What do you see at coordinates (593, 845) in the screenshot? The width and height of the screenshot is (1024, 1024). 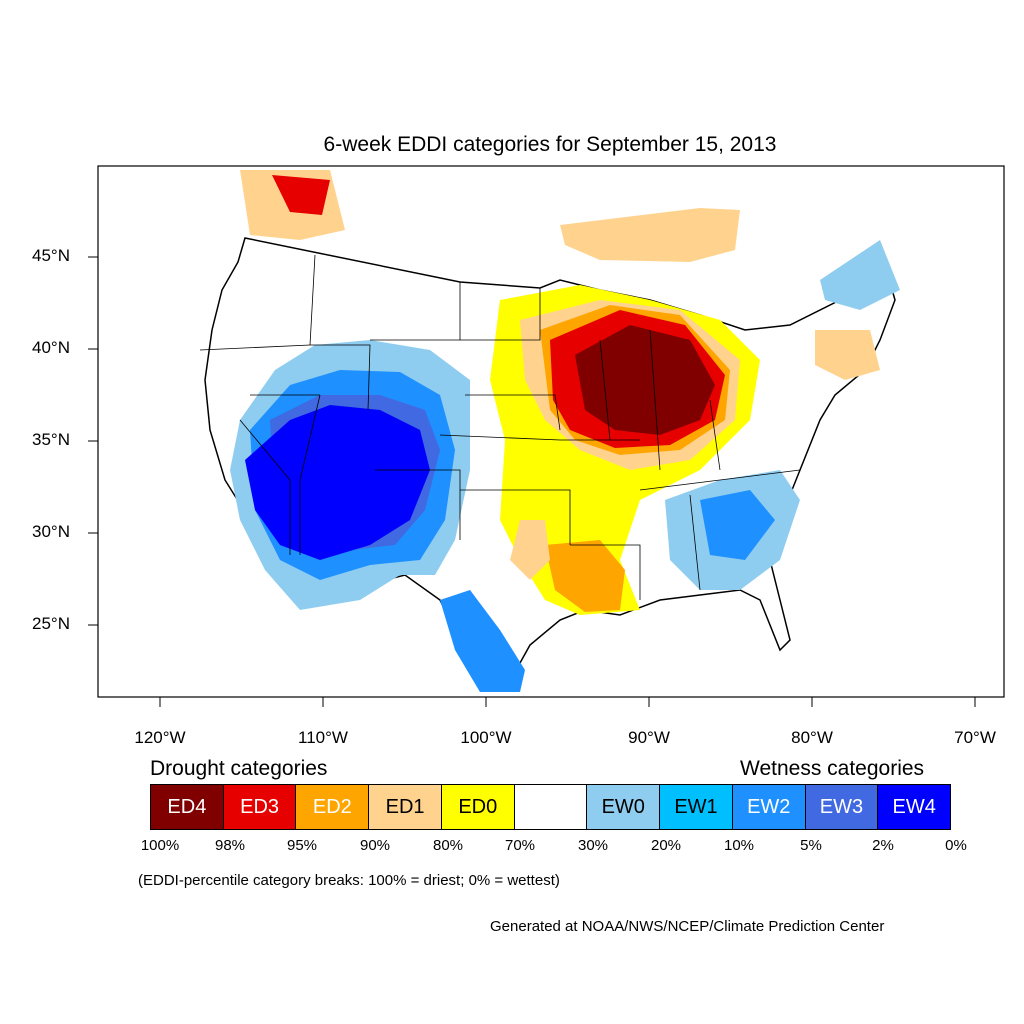 I see `break-label-30: 30%` at bounding box center [593, 845].